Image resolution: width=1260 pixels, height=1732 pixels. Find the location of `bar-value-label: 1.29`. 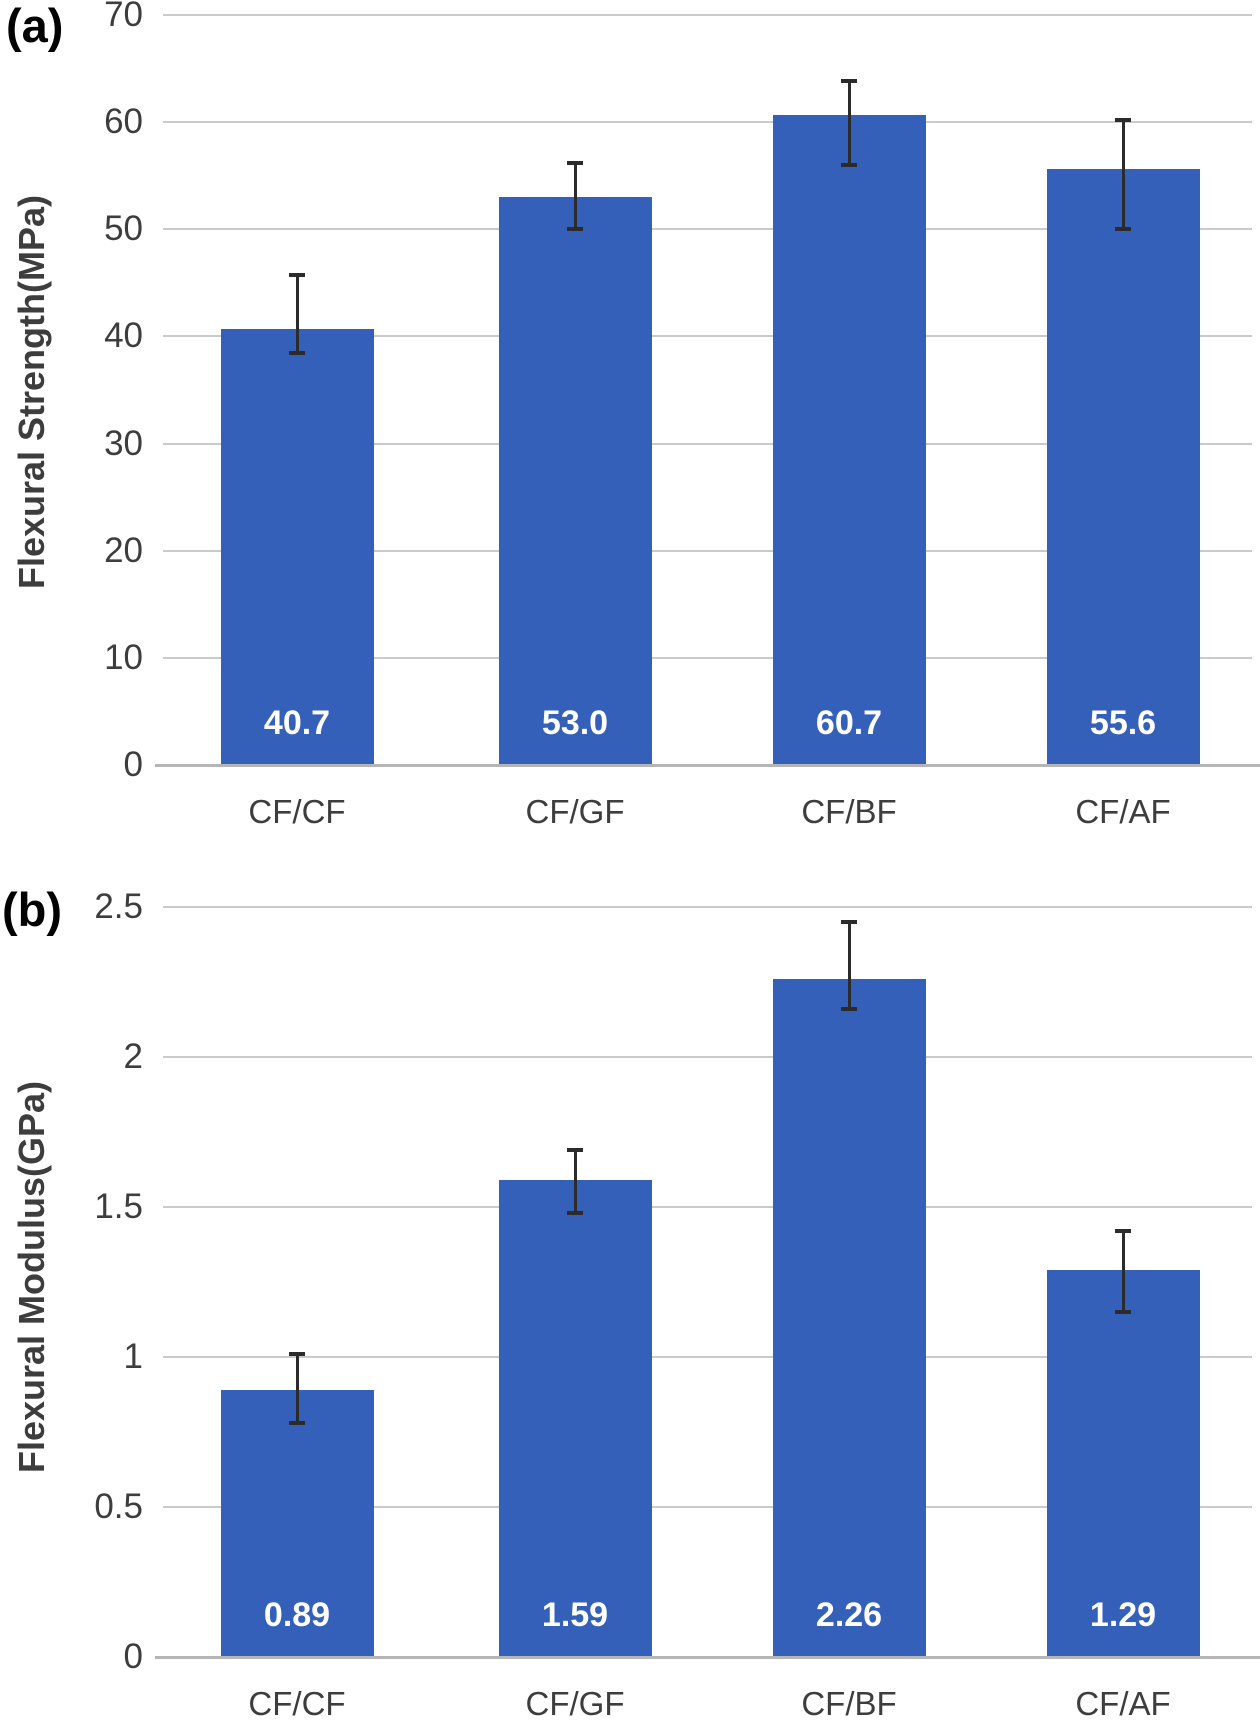

bar-value-label: 1.29 is located at coordinates (1123, 1615).